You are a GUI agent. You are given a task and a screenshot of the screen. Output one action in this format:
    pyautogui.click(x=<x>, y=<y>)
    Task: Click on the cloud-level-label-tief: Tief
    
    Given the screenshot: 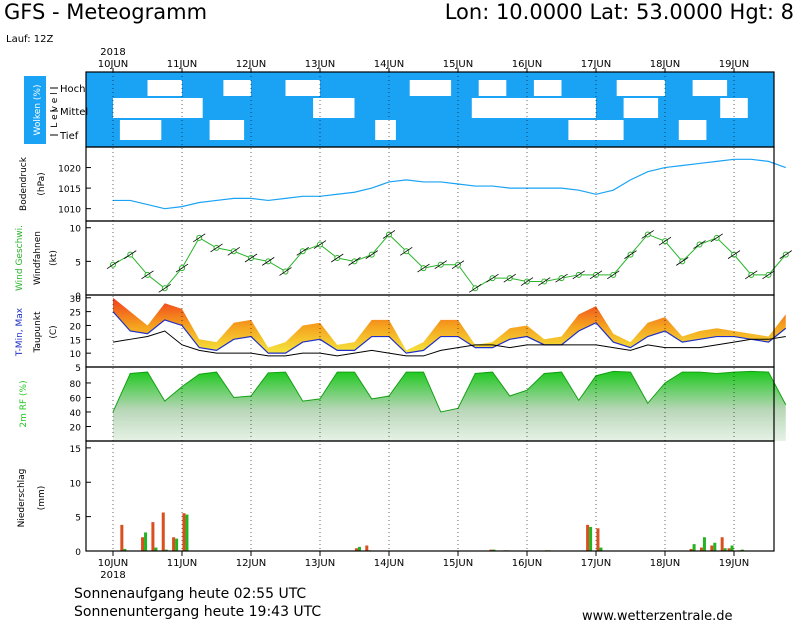 What is the action you would take?
    pyautogui.click(x=69, y=136)
    